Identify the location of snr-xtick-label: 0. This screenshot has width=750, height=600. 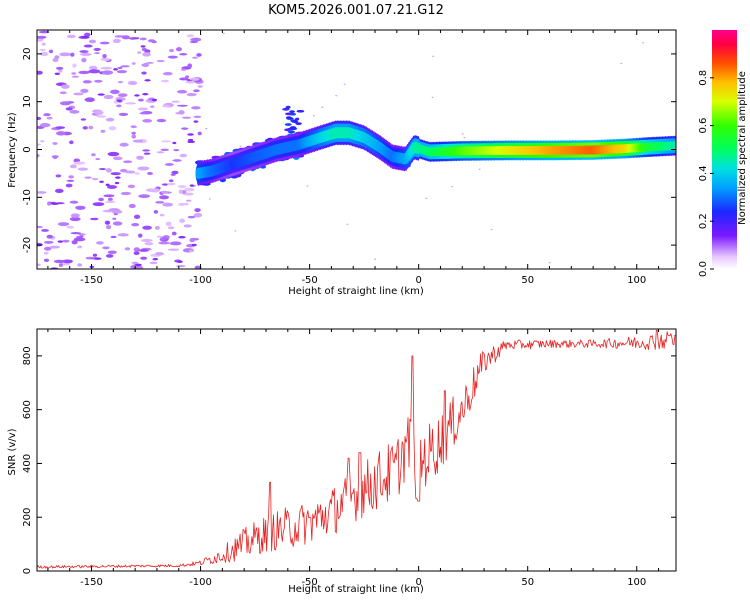
(418, 582).